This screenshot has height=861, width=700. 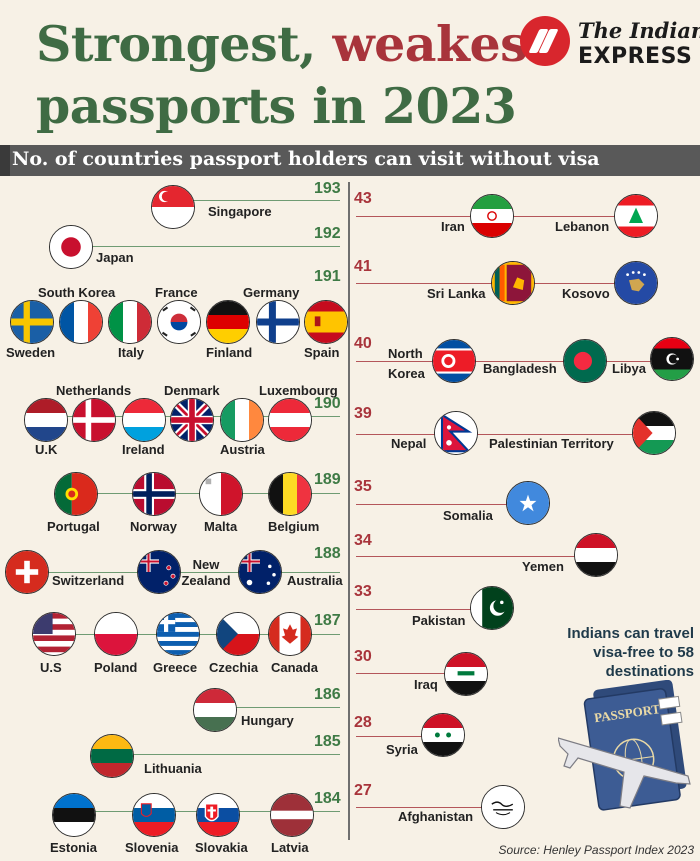 I want to click on strong-score: 188, so click(x=327, y=553).